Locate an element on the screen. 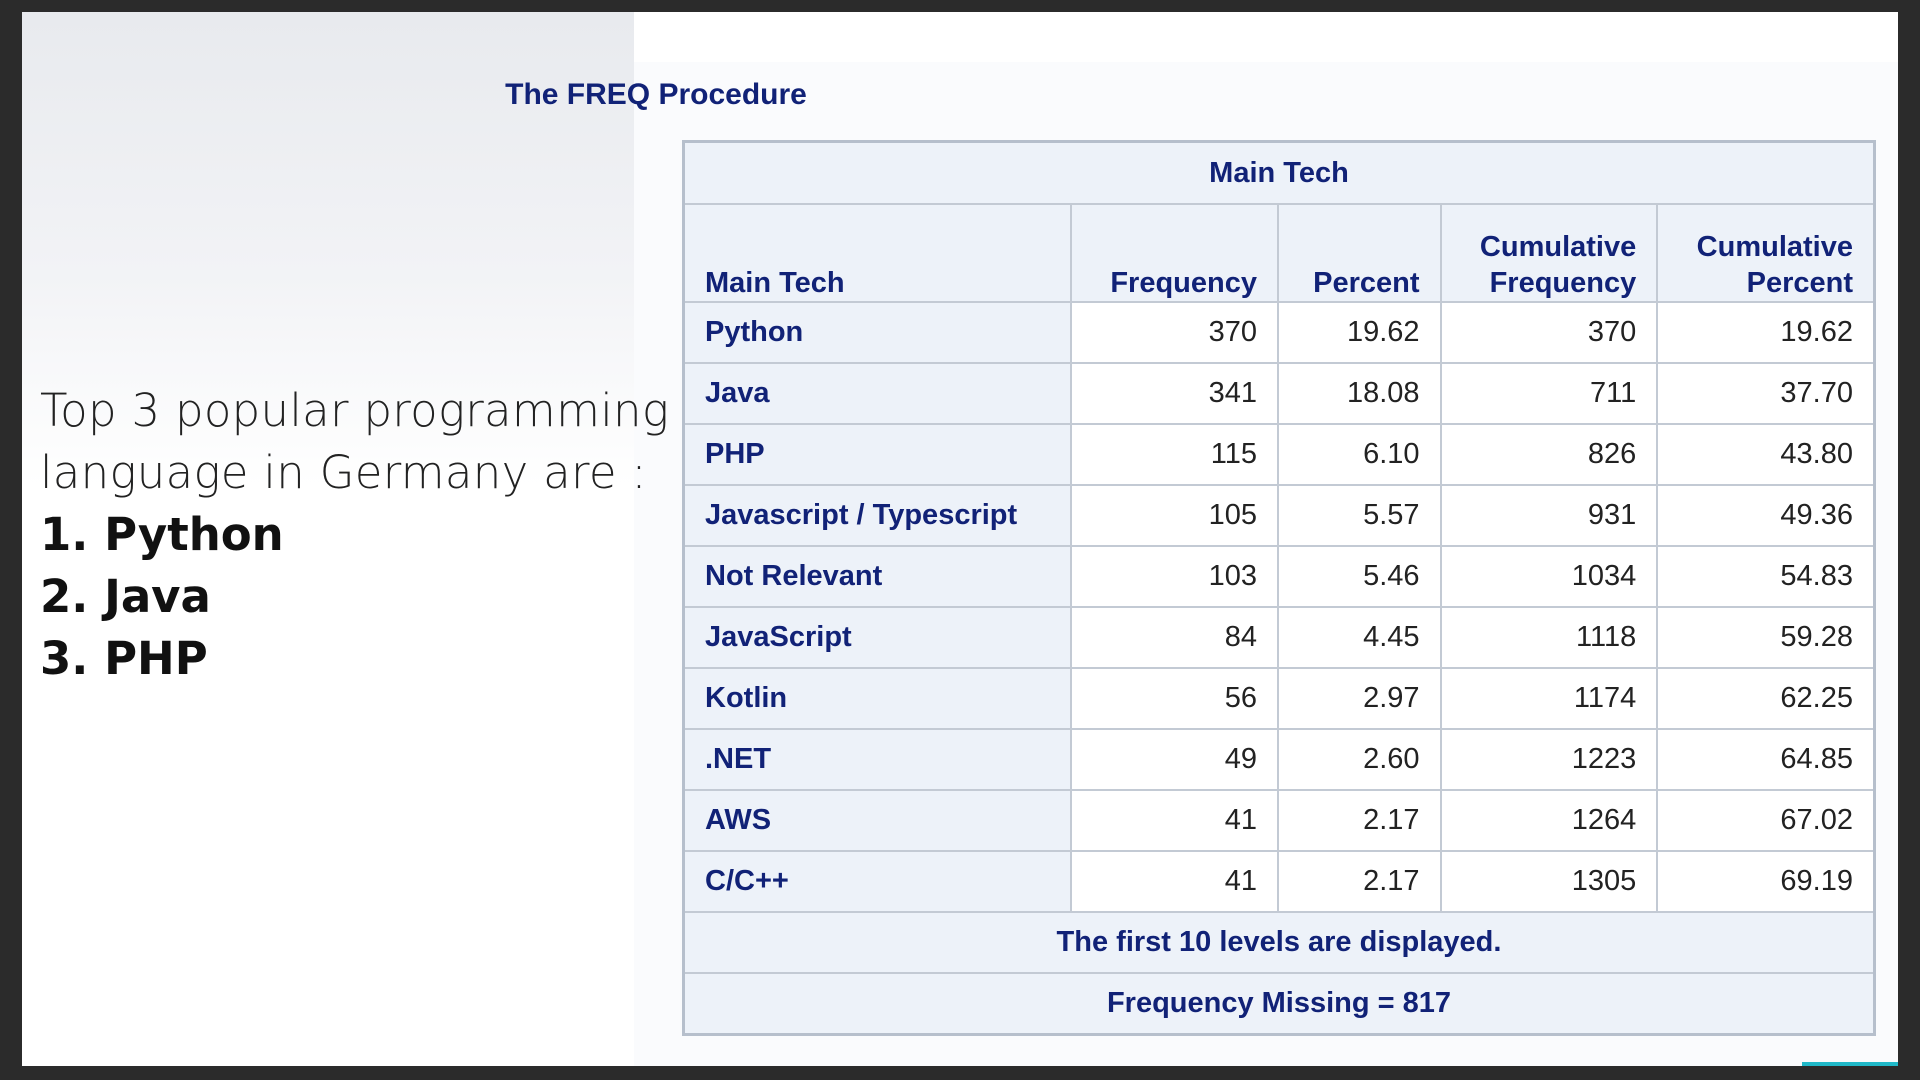  rank-item: 1. Python is located at coordinates (162, 534).